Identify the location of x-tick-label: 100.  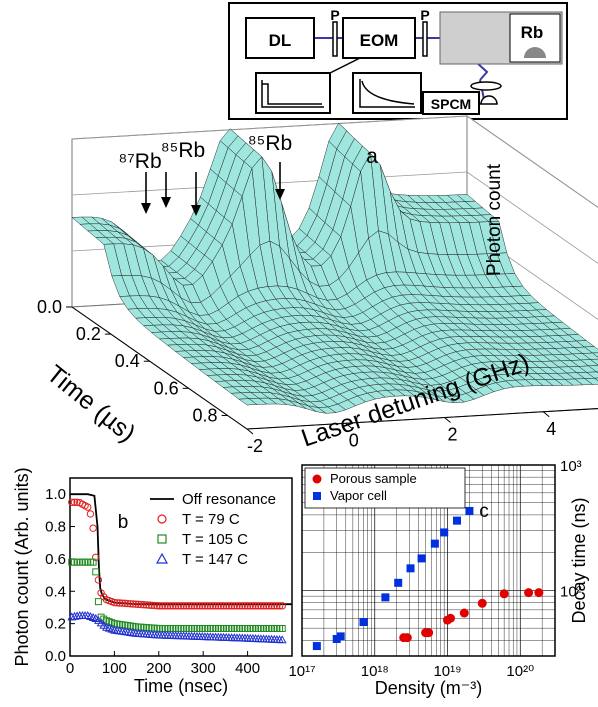
(114, 668).